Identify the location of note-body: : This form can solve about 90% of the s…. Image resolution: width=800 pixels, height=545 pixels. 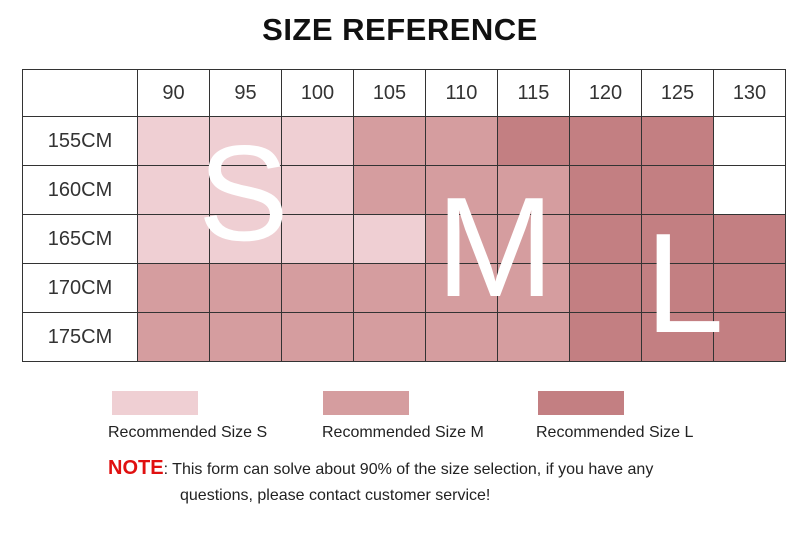
(408, 469).